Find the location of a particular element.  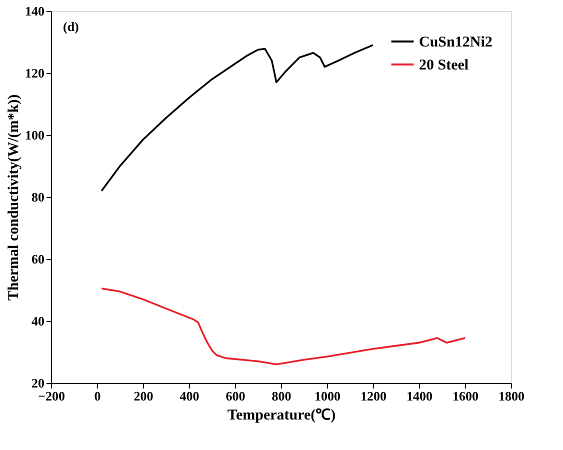

x-axis-title: Temperature(℃) is located at coordinates (281, 416).